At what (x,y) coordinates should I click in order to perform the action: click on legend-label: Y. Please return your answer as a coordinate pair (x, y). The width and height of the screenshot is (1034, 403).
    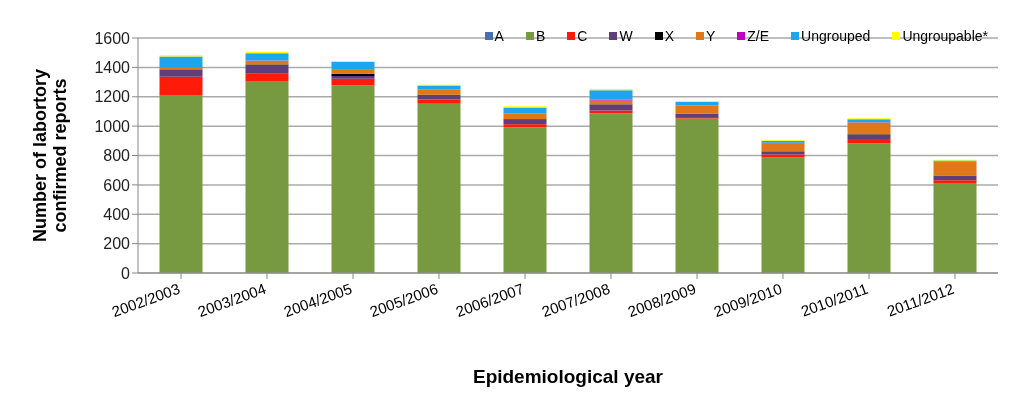
    Looking at the image, I should click on (710, 36).